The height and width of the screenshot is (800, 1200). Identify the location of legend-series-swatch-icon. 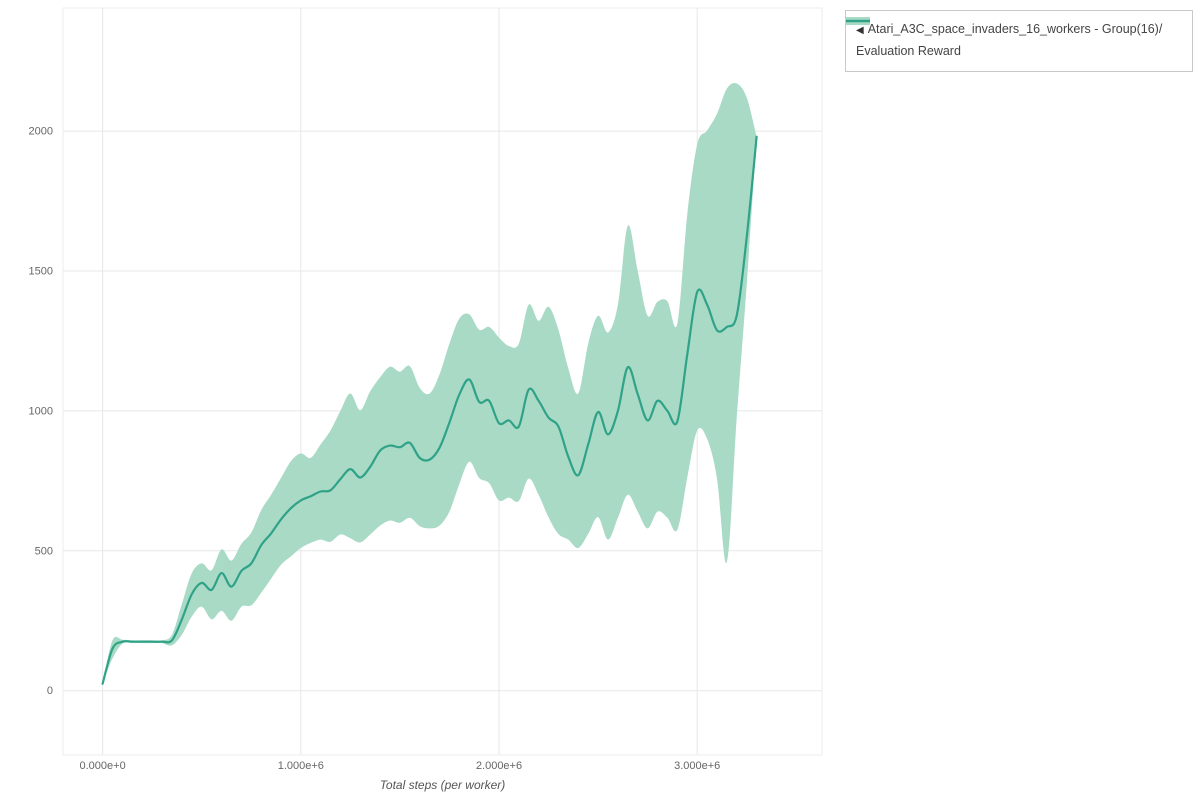
(858, 21).